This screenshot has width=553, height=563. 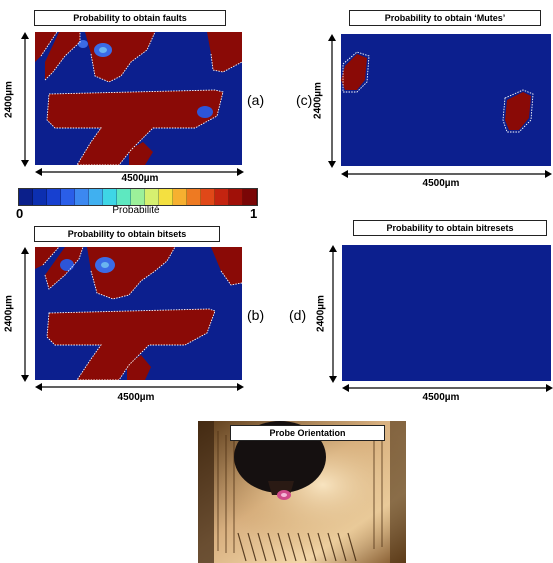 What do you see at coordinates (318, 100) in the screenshot?
I see `panel-c-height-label: 2400µm` at bounding box center [318, 100].